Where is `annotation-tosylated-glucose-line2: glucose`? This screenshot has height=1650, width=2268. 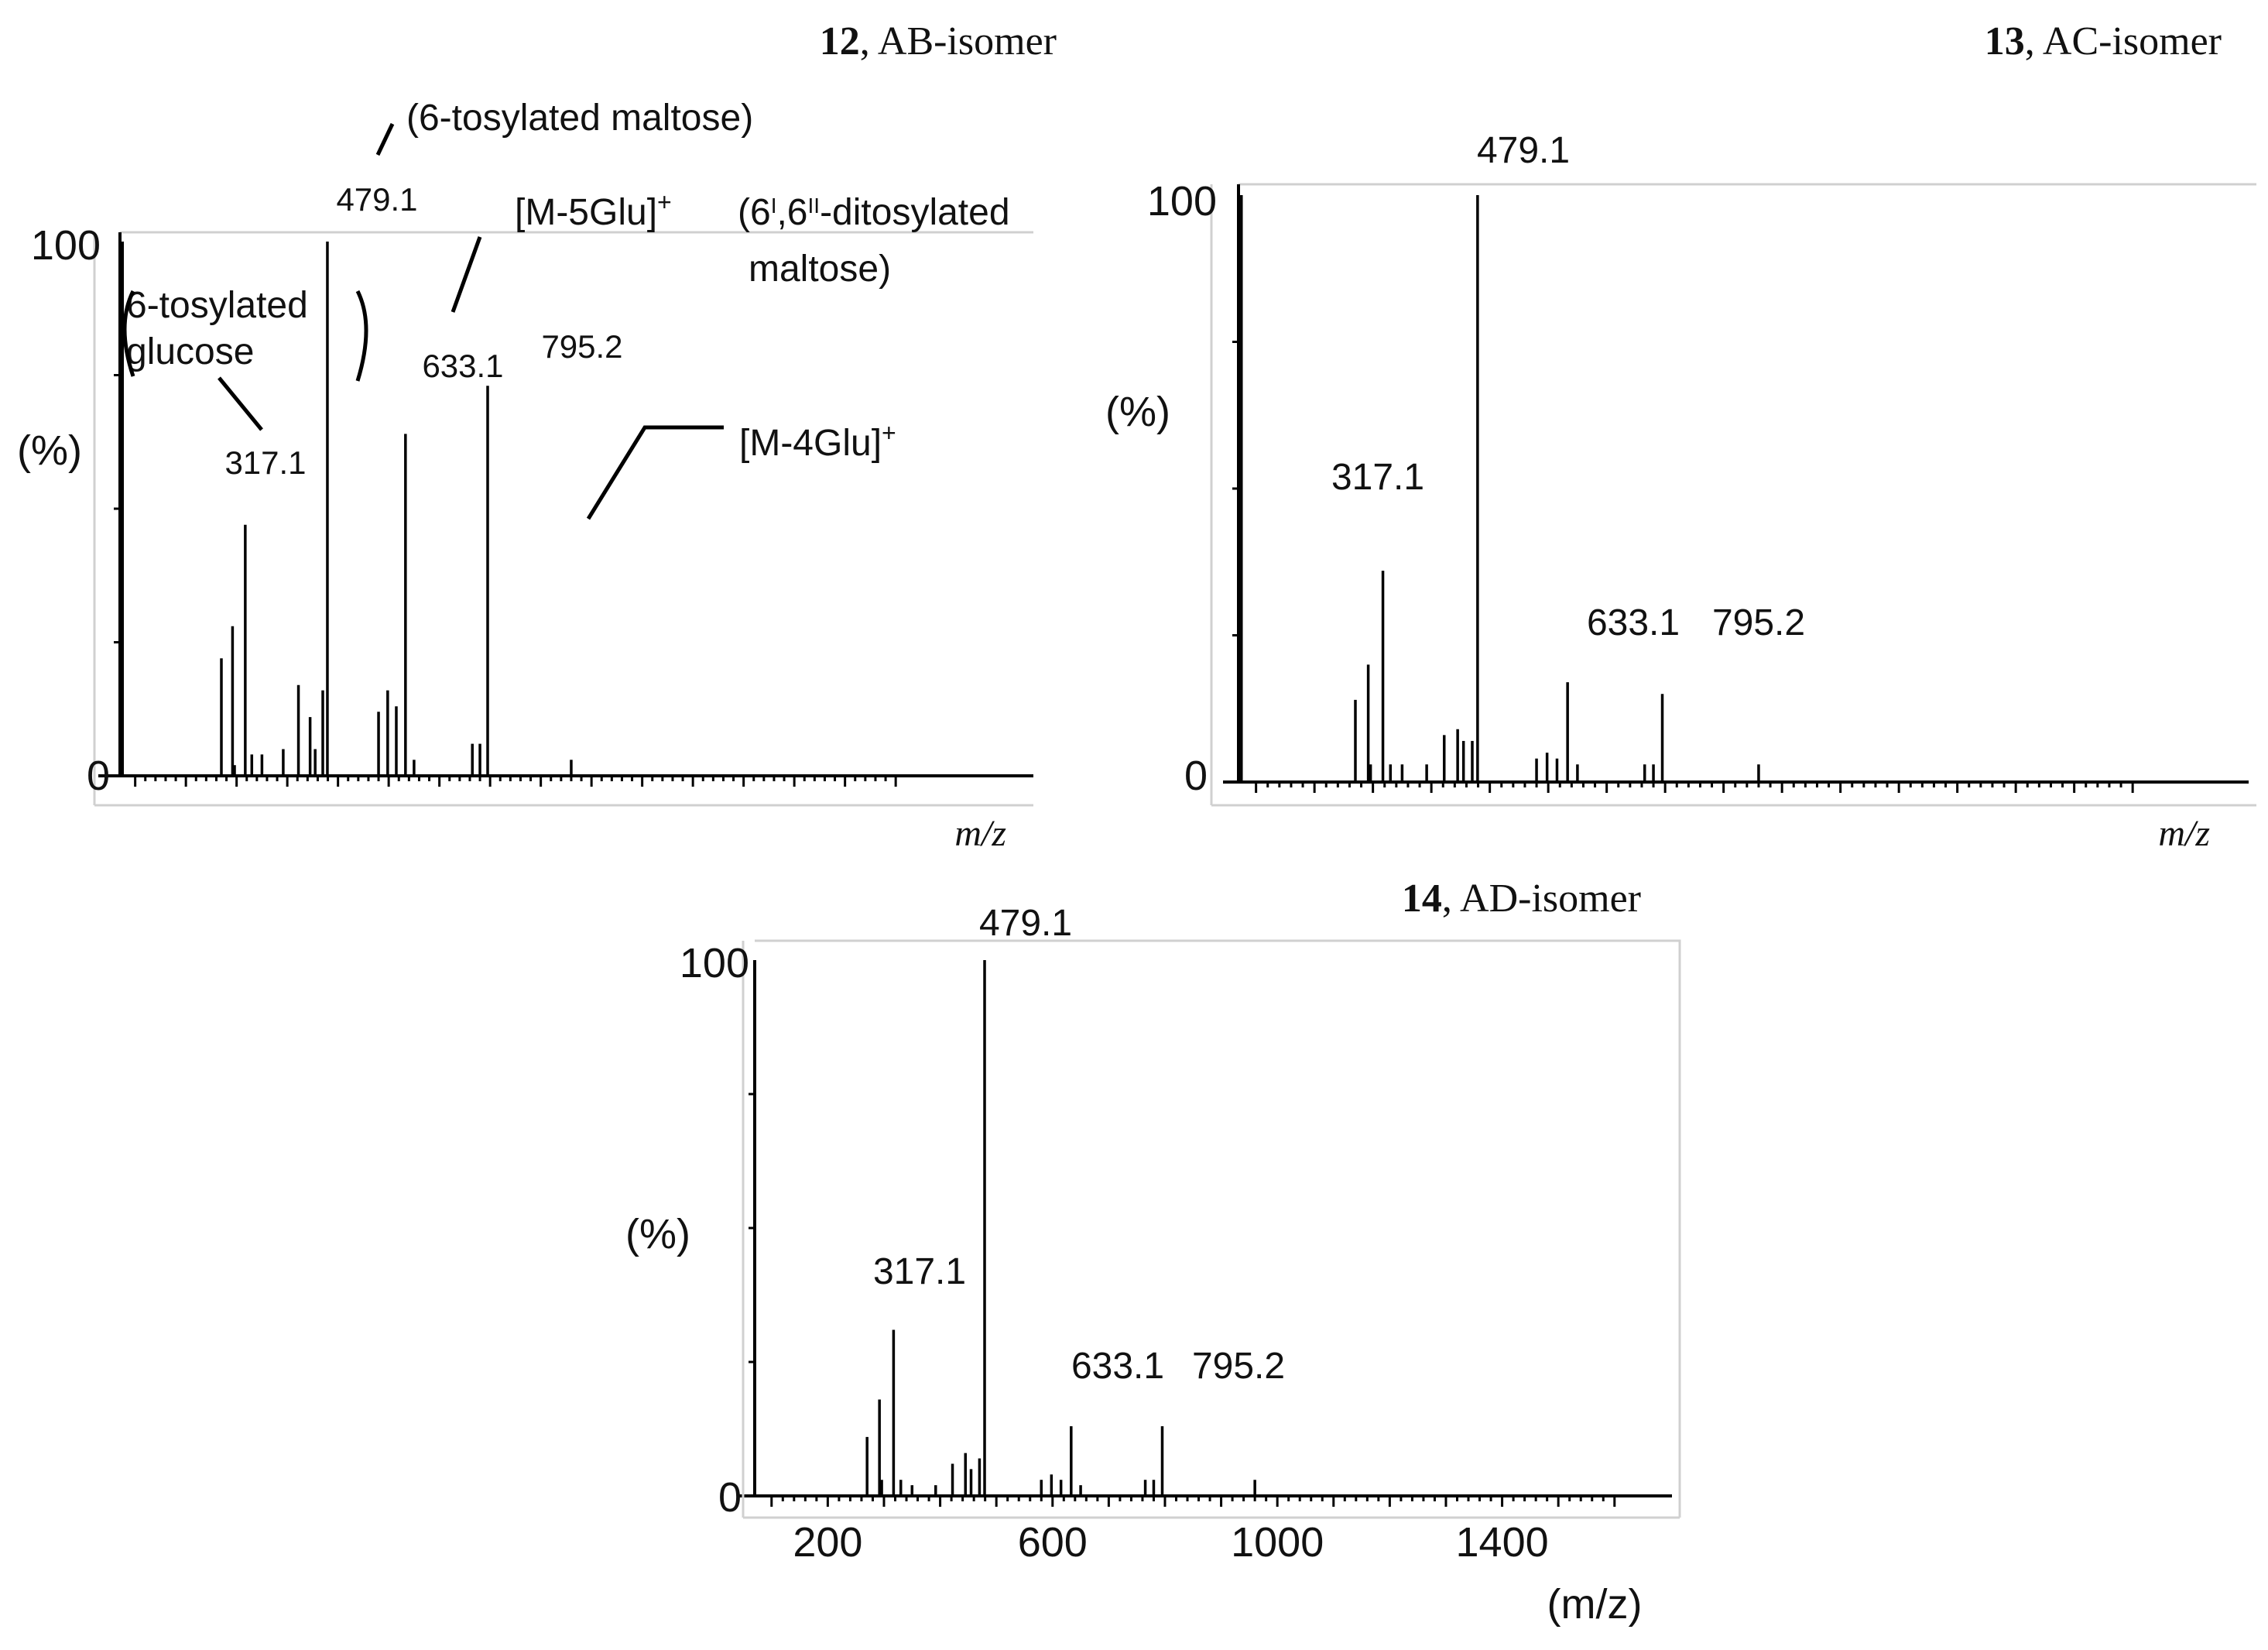 annotation-tosylated-glucose-line2: glucose is located at coordinates (190, 351).